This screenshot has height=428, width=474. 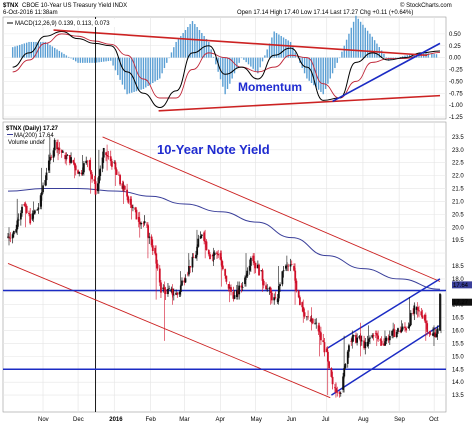 I want to click on momentum-annotation: Momentum, so click(x=270, y=87).